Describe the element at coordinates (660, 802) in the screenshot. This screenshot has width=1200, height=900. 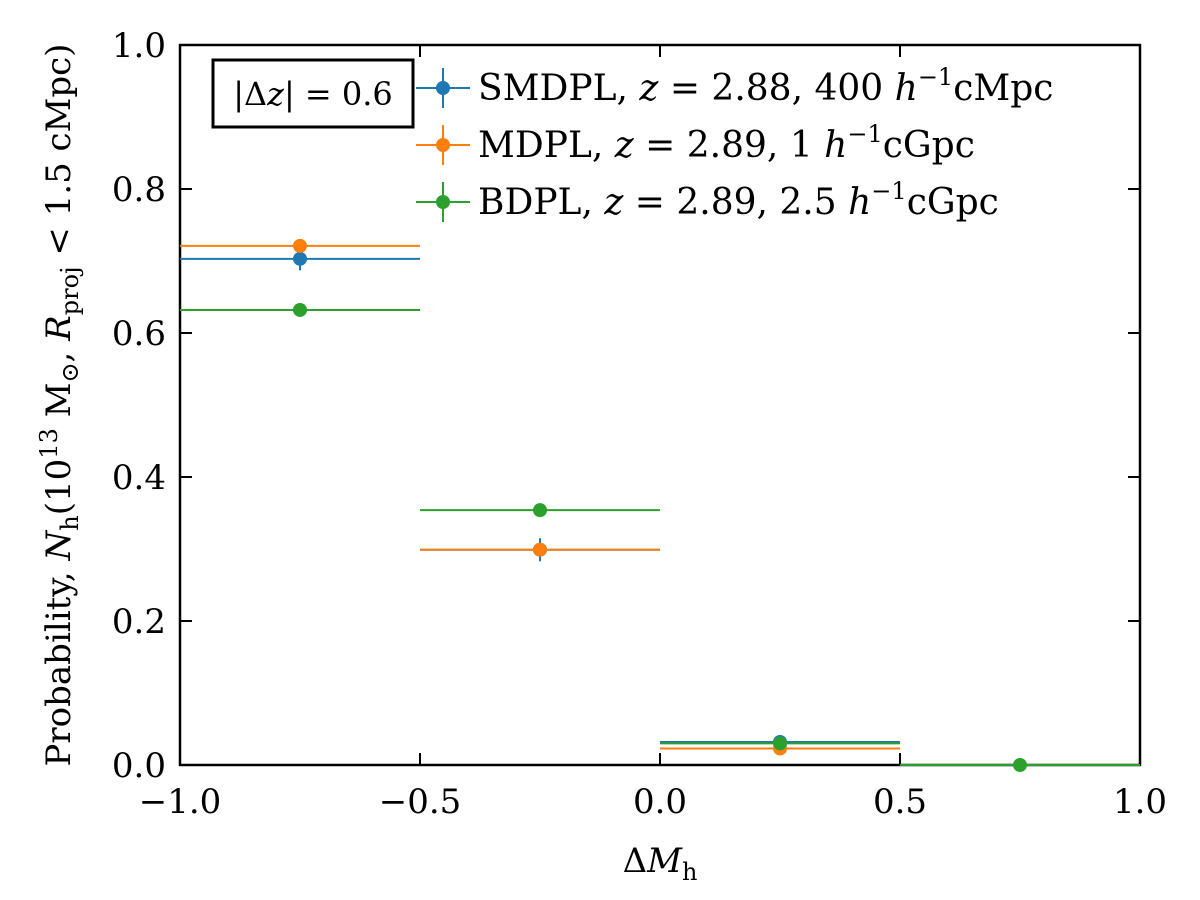
I see `x-tick-label: 0.0` at that location.